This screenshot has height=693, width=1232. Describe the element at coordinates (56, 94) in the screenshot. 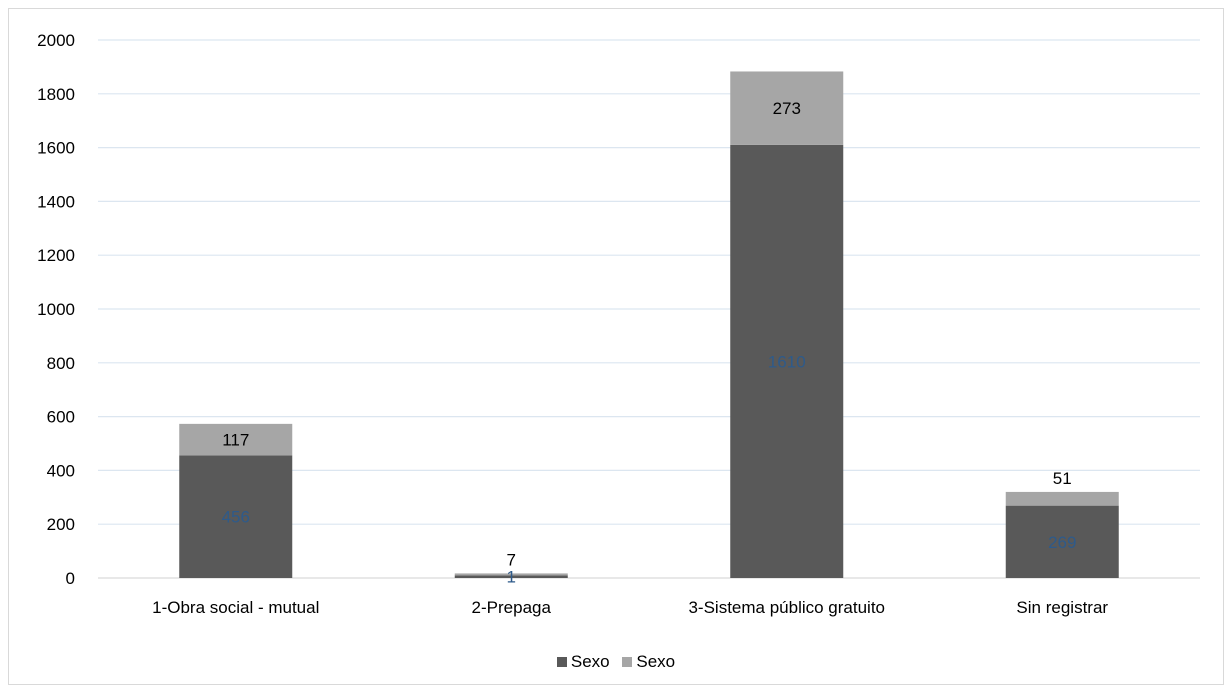

I see `y-tick-label: 1800` at that location.